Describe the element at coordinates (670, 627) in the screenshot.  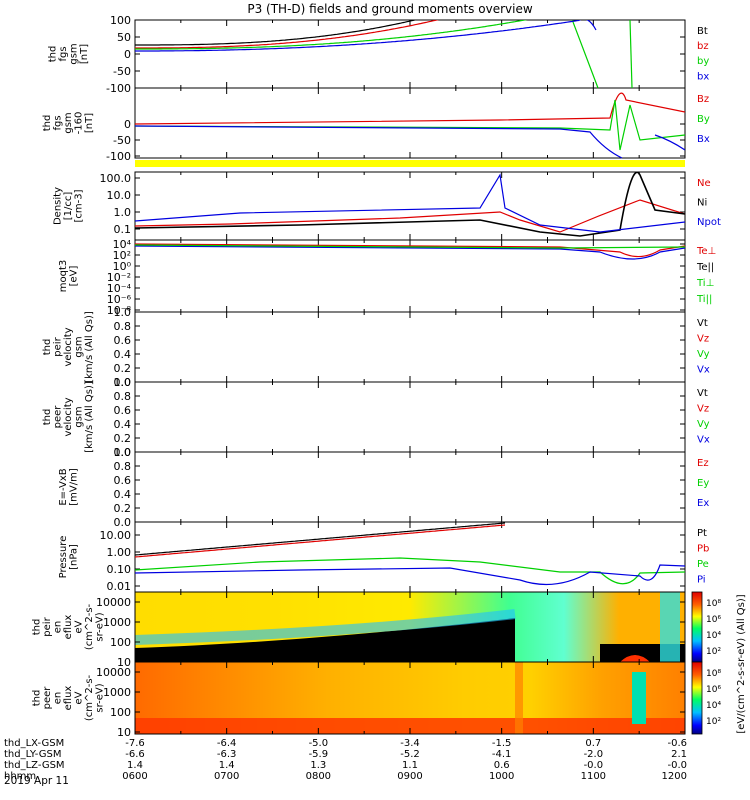
I see `spectrogram-gap-band` at that location.